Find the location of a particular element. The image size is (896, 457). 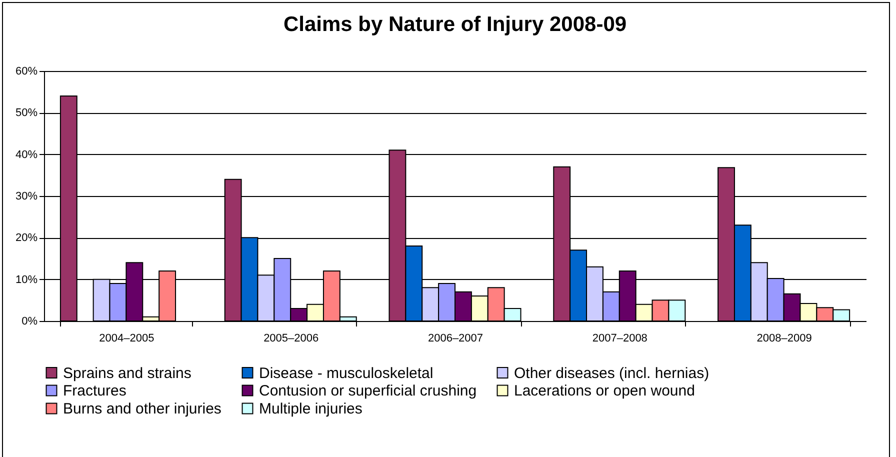

x-tick-label: 2005–2006 is located at coordinates (291, 338).